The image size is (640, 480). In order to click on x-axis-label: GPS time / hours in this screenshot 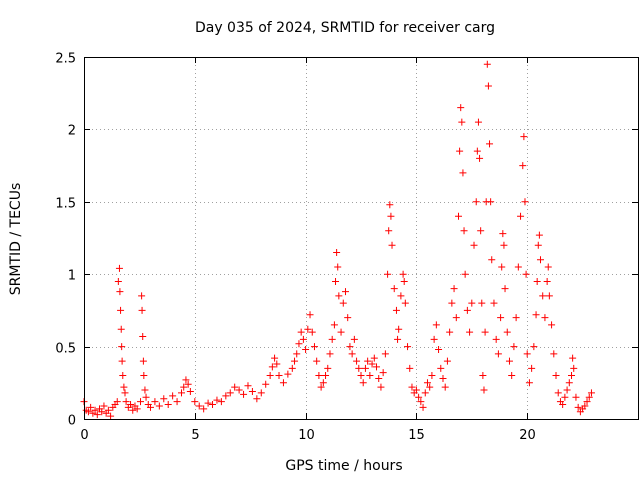, I will do `click(343, 466)`.